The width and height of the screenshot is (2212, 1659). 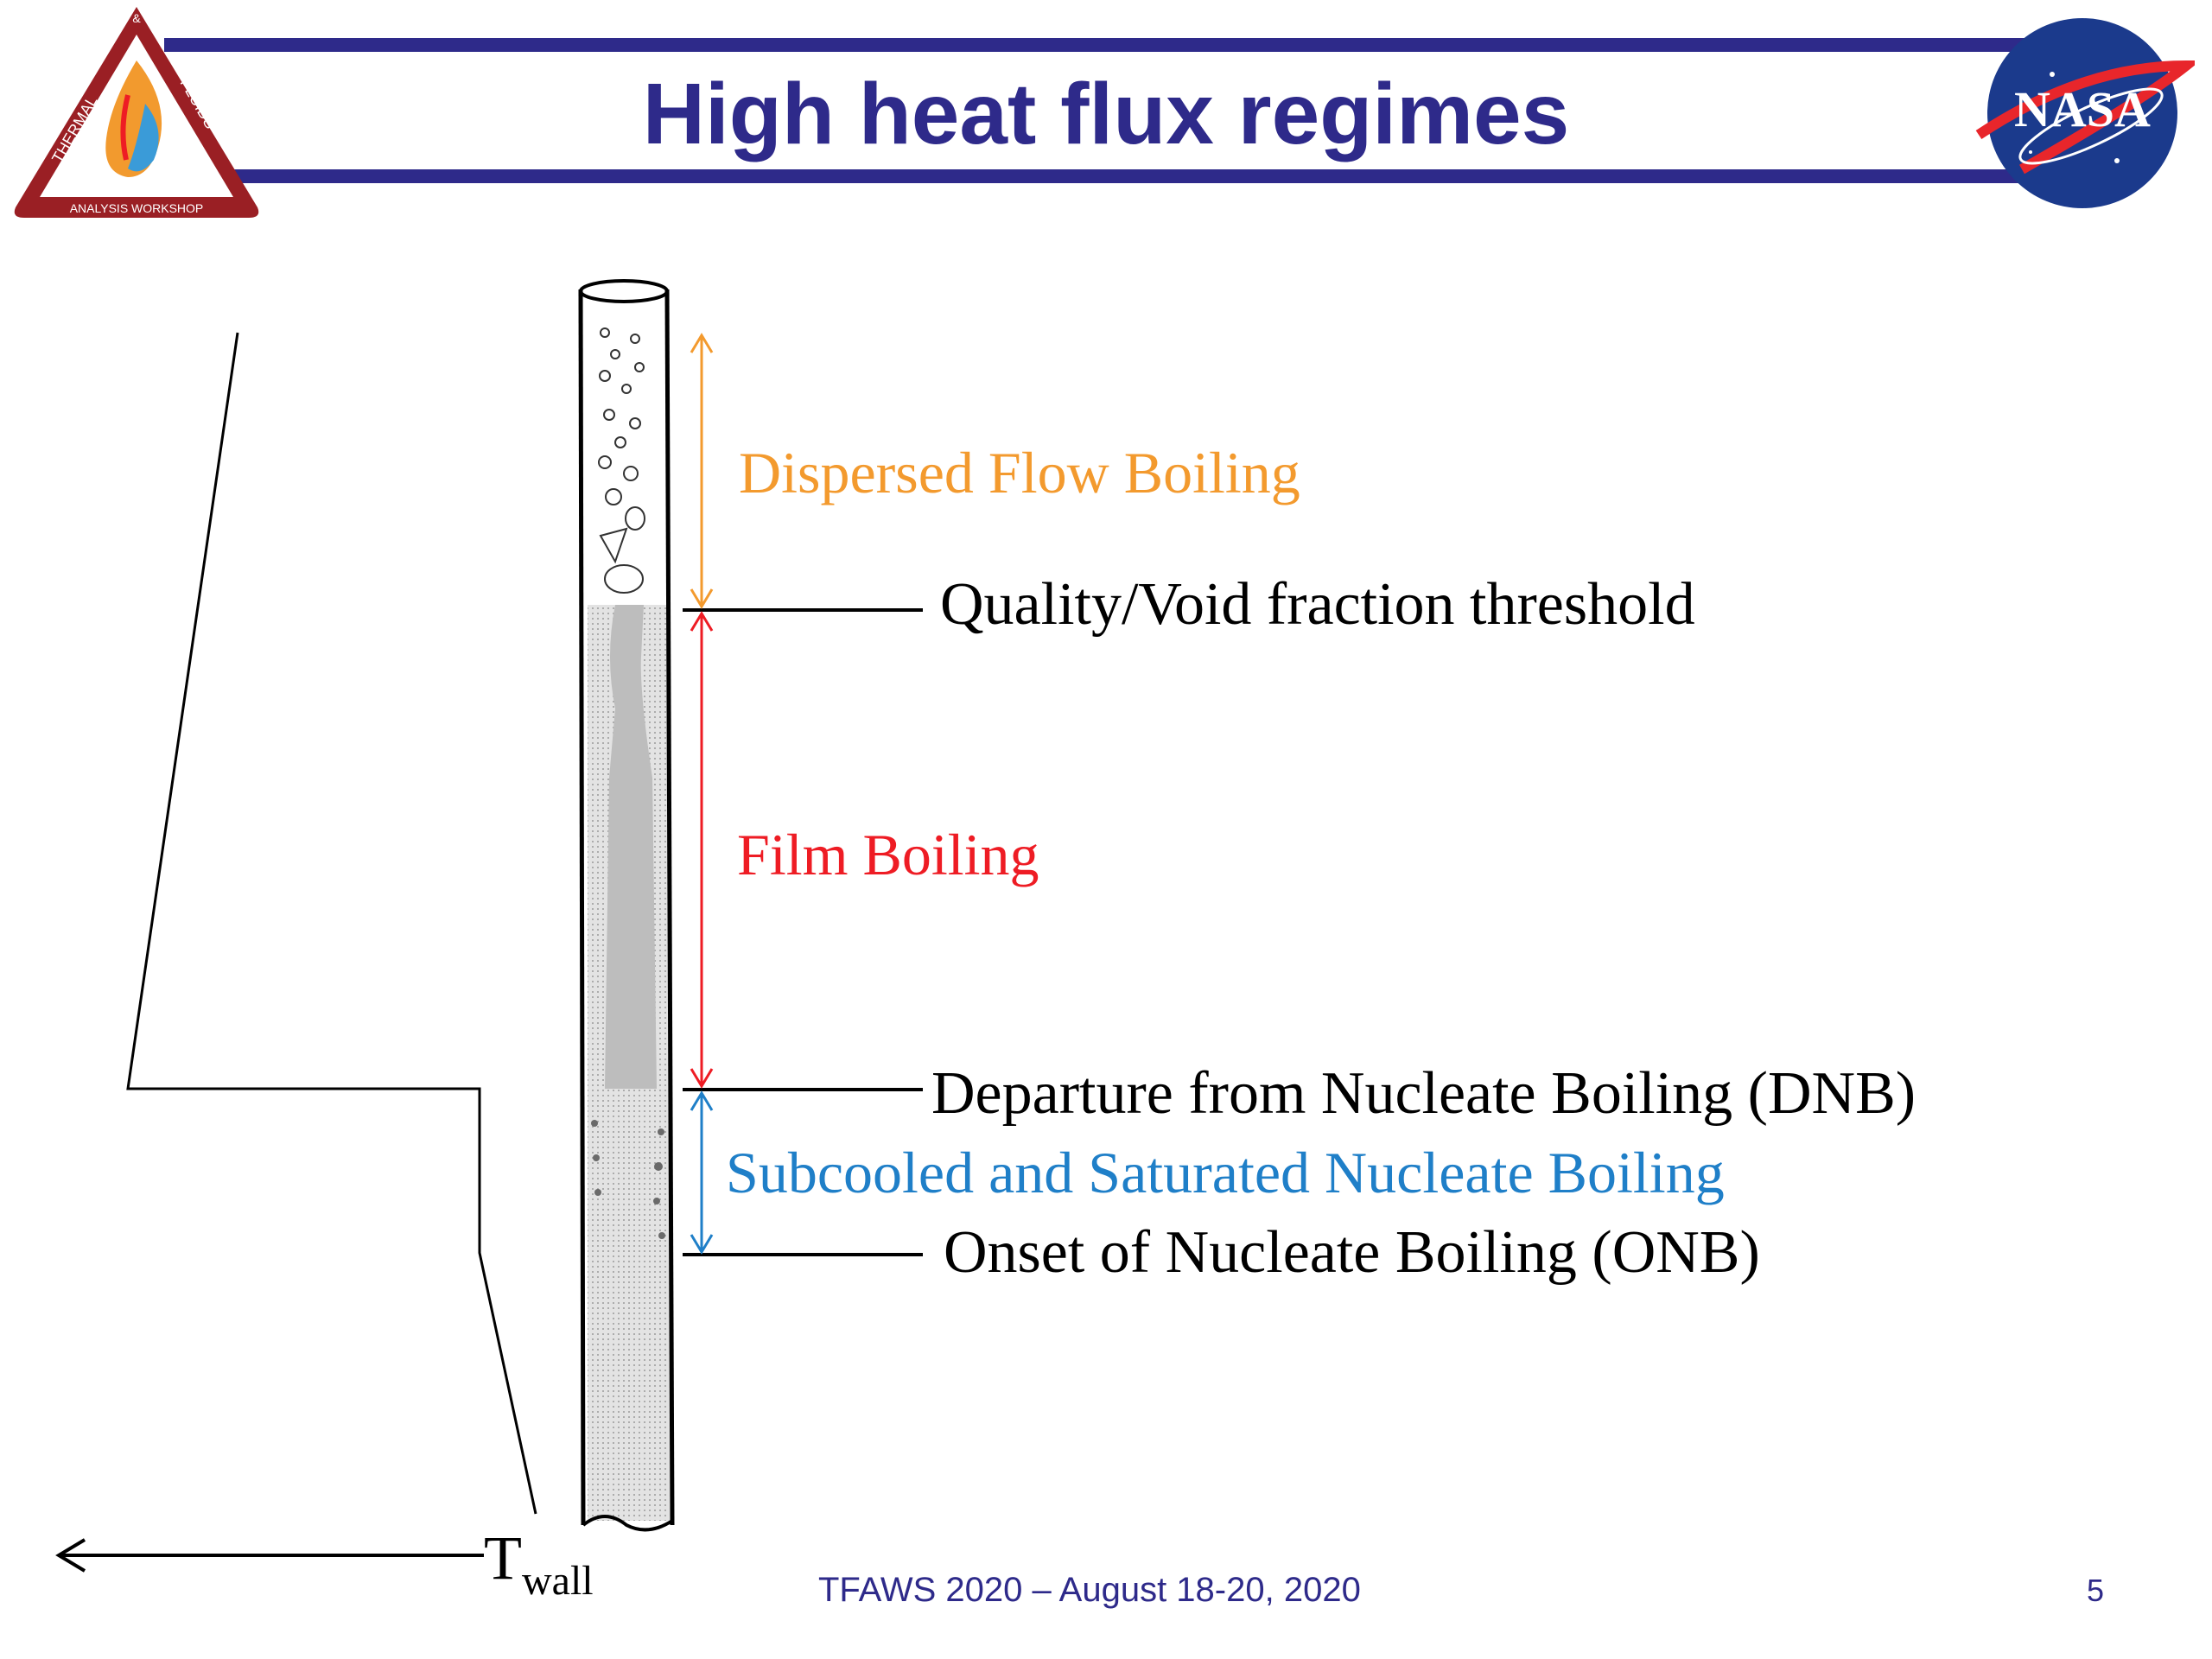 I want to click on regime-label-dispersed-flow: Dispersed Flow Boiling, so click(x=1019, y=473).